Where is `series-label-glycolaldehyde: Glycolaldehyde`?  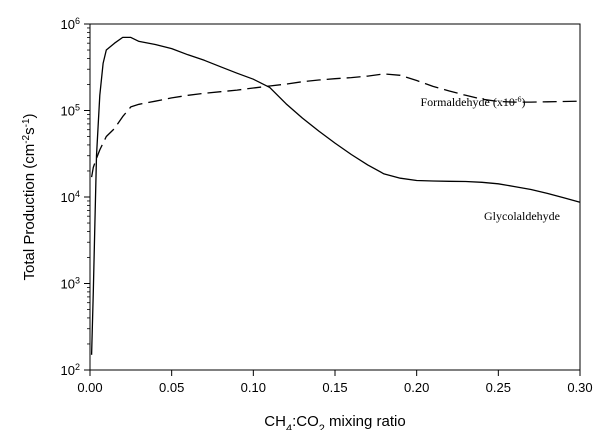 series-label-glycolaldehyde: Glycolaldehyde is located at coordinates (522, 216).